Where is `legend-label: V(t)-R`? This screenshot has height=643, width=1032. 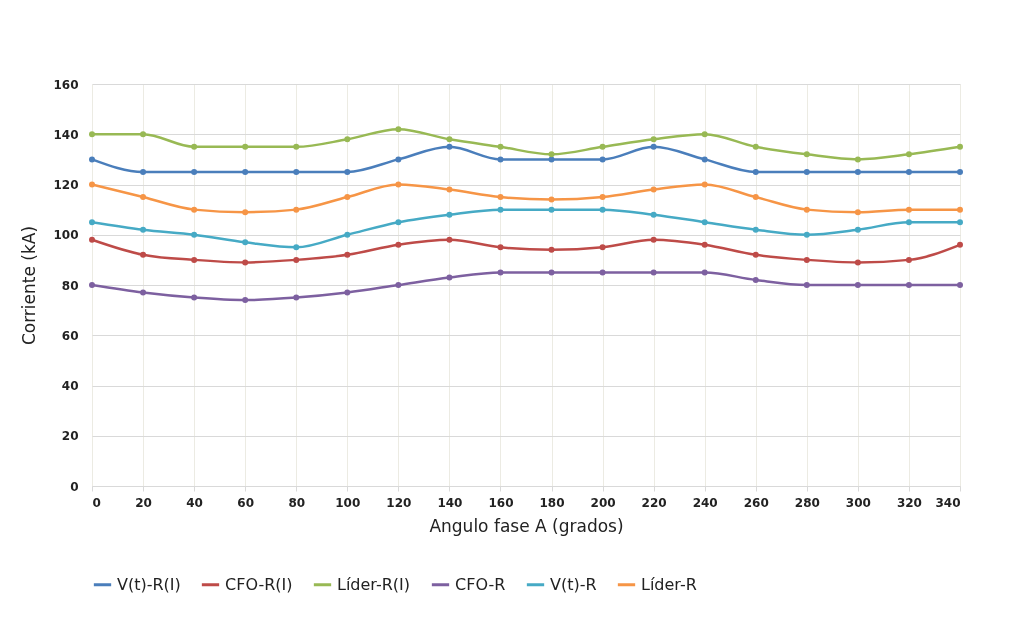 legend-label: V(t)-R is located at coordinates (573, 584).